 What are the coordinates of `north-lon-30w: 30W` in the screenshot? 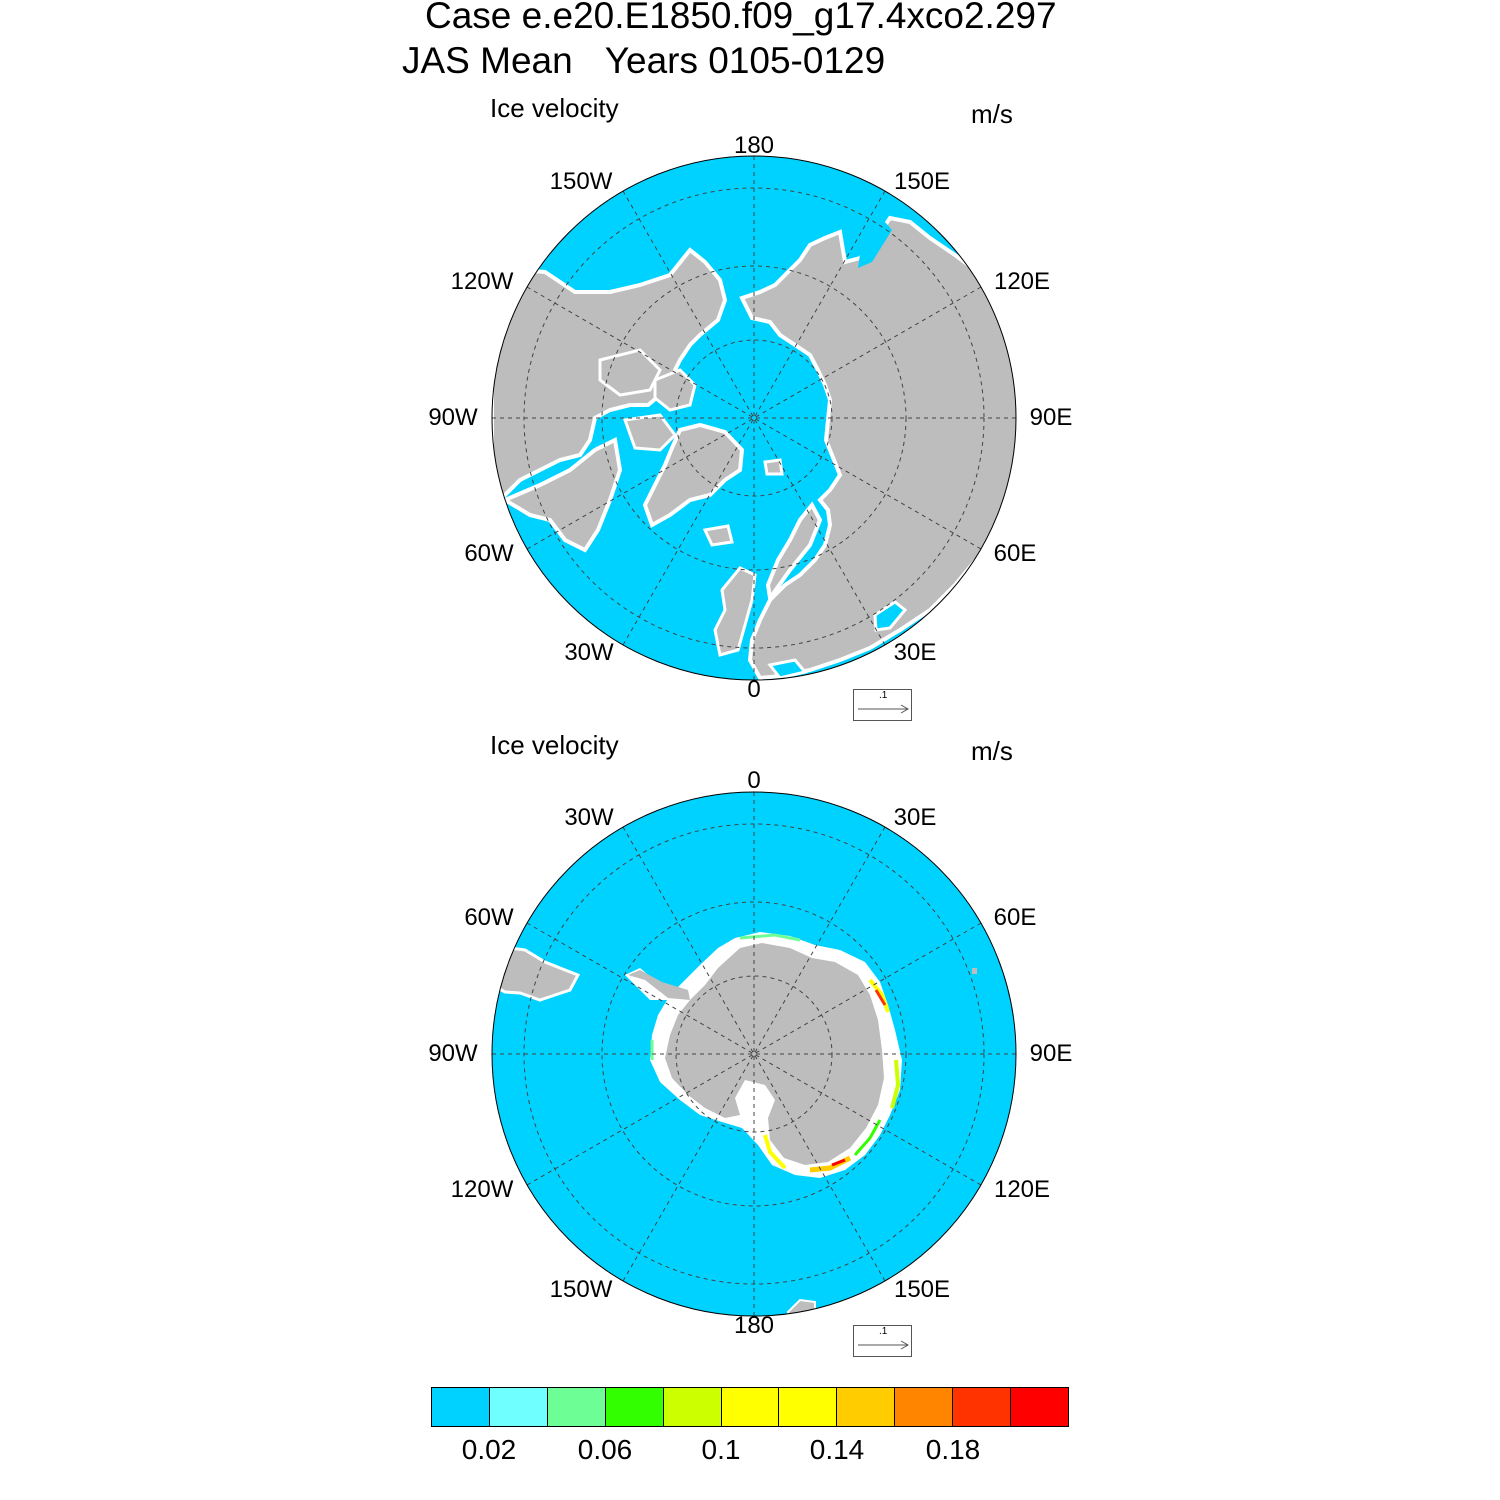 It's located at (589, 652).